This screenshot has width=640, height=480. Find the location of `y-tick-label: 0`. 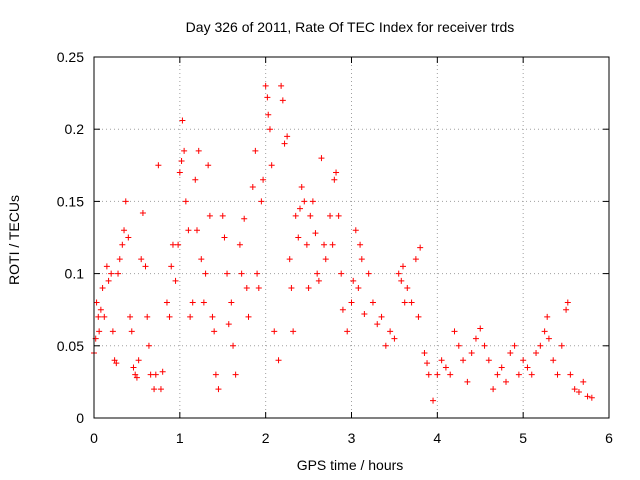

y-tick-label: 0 is located at coordinates (80, 418).